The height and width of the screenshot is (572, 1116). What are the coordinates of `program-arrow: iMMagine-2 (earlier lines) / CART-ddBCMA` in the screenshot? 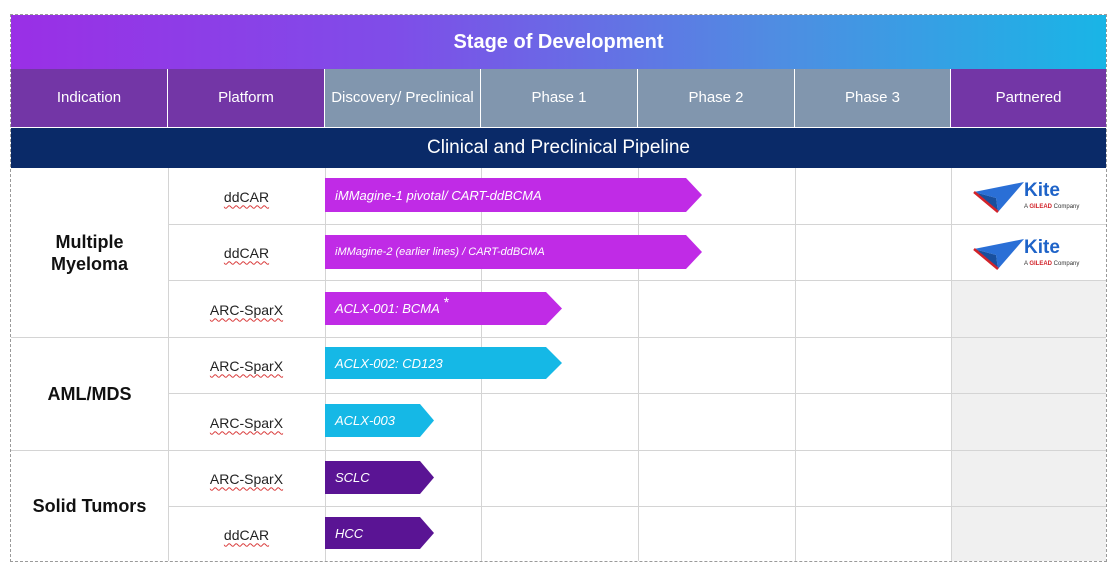 It's located at (513, 252).